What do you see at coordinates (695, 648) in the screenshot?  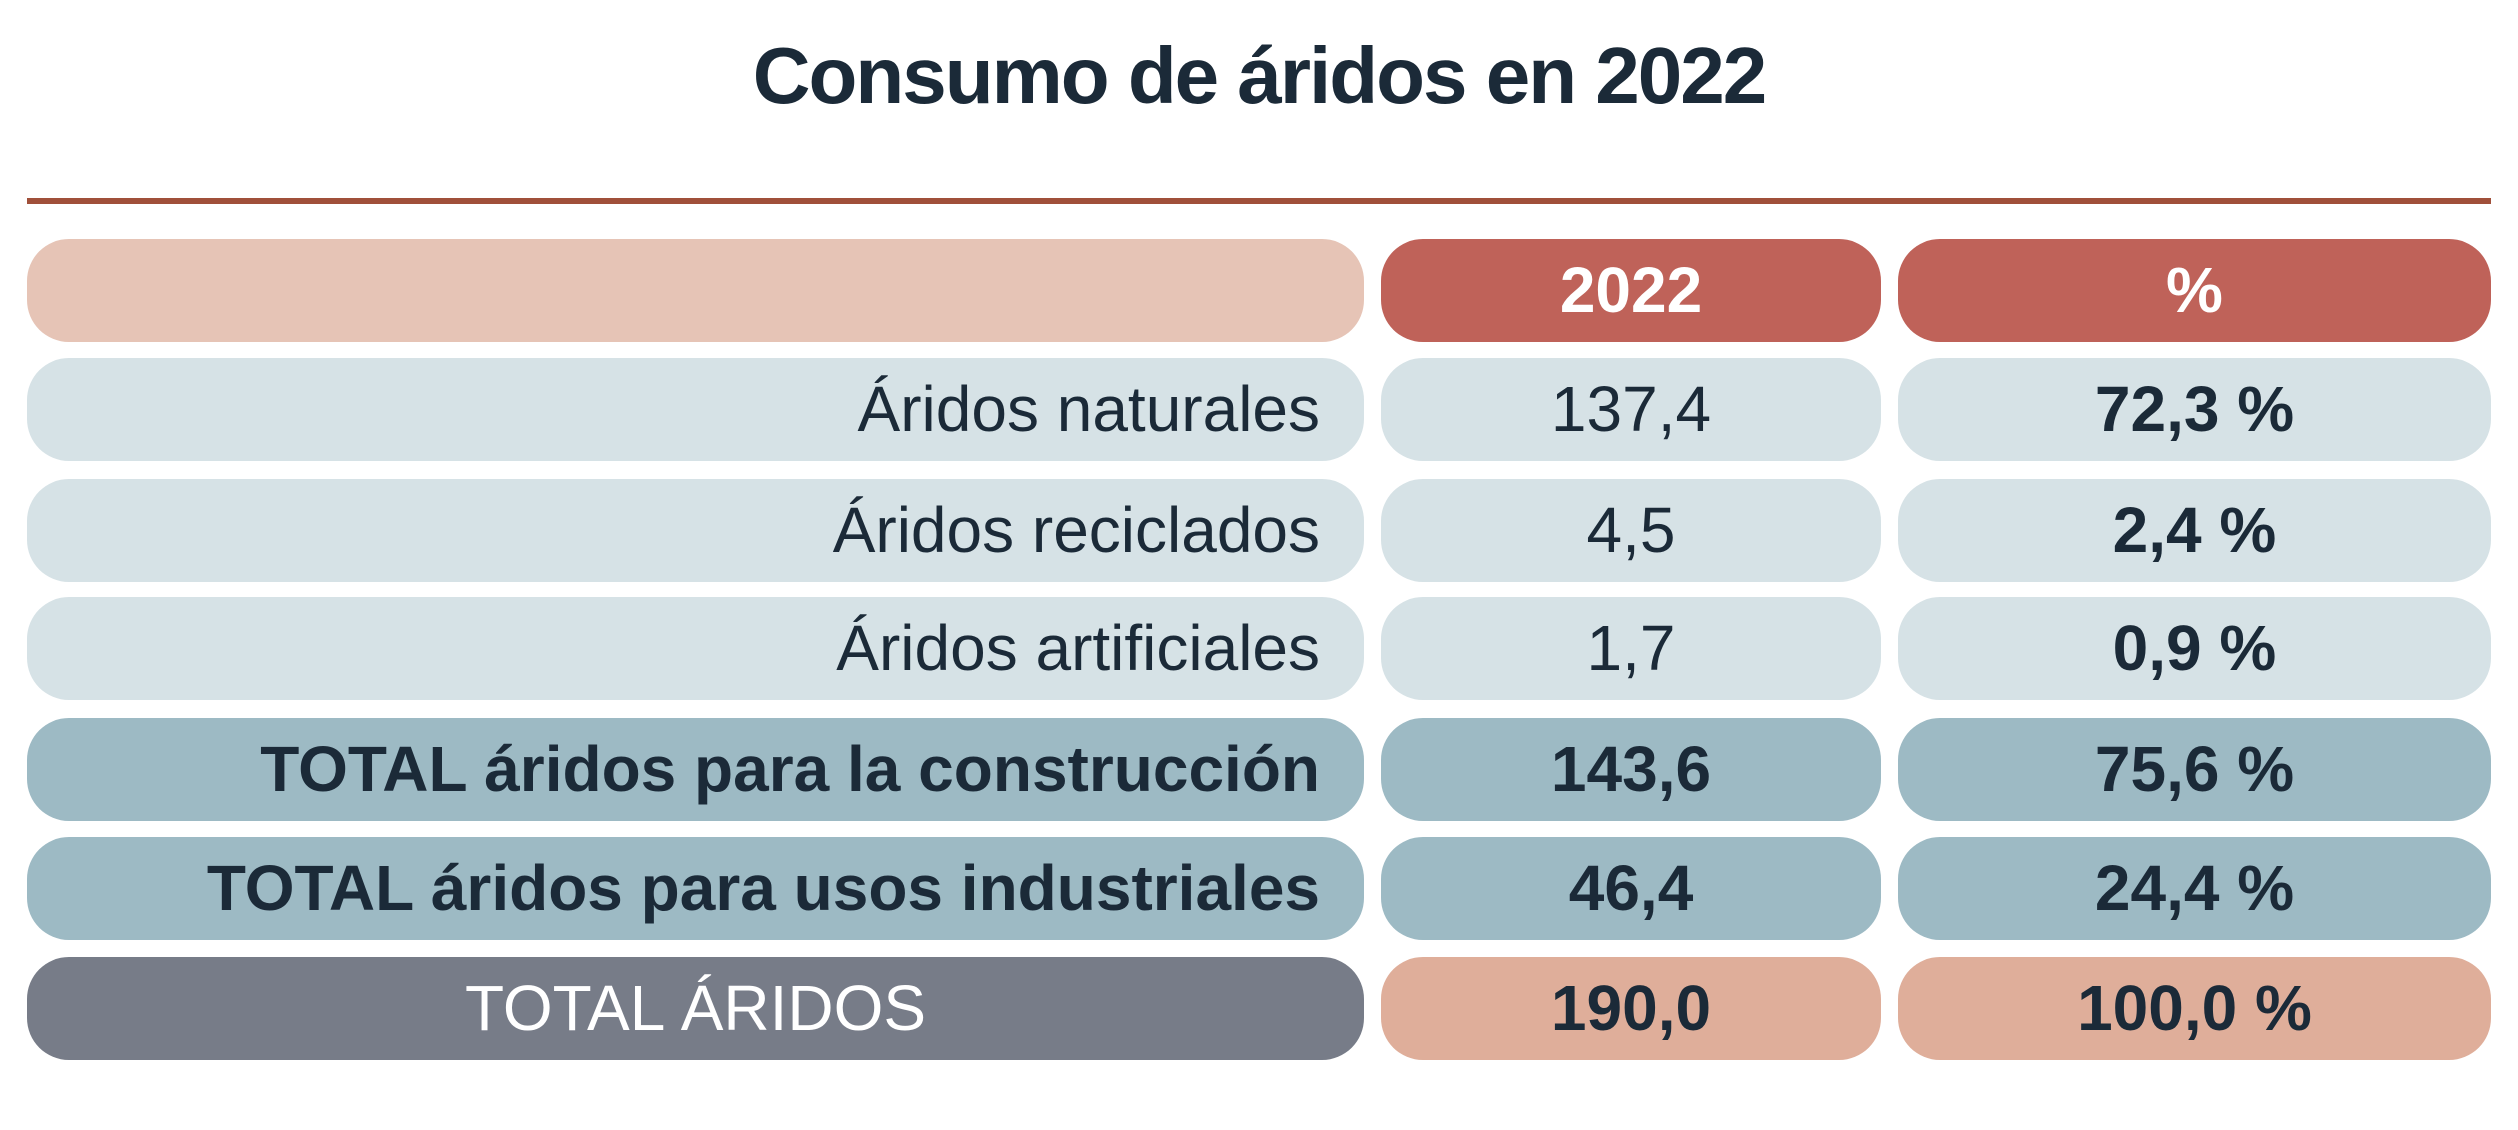 I see `row-label: Áridos artificiales` at bounding box center [695, 648].